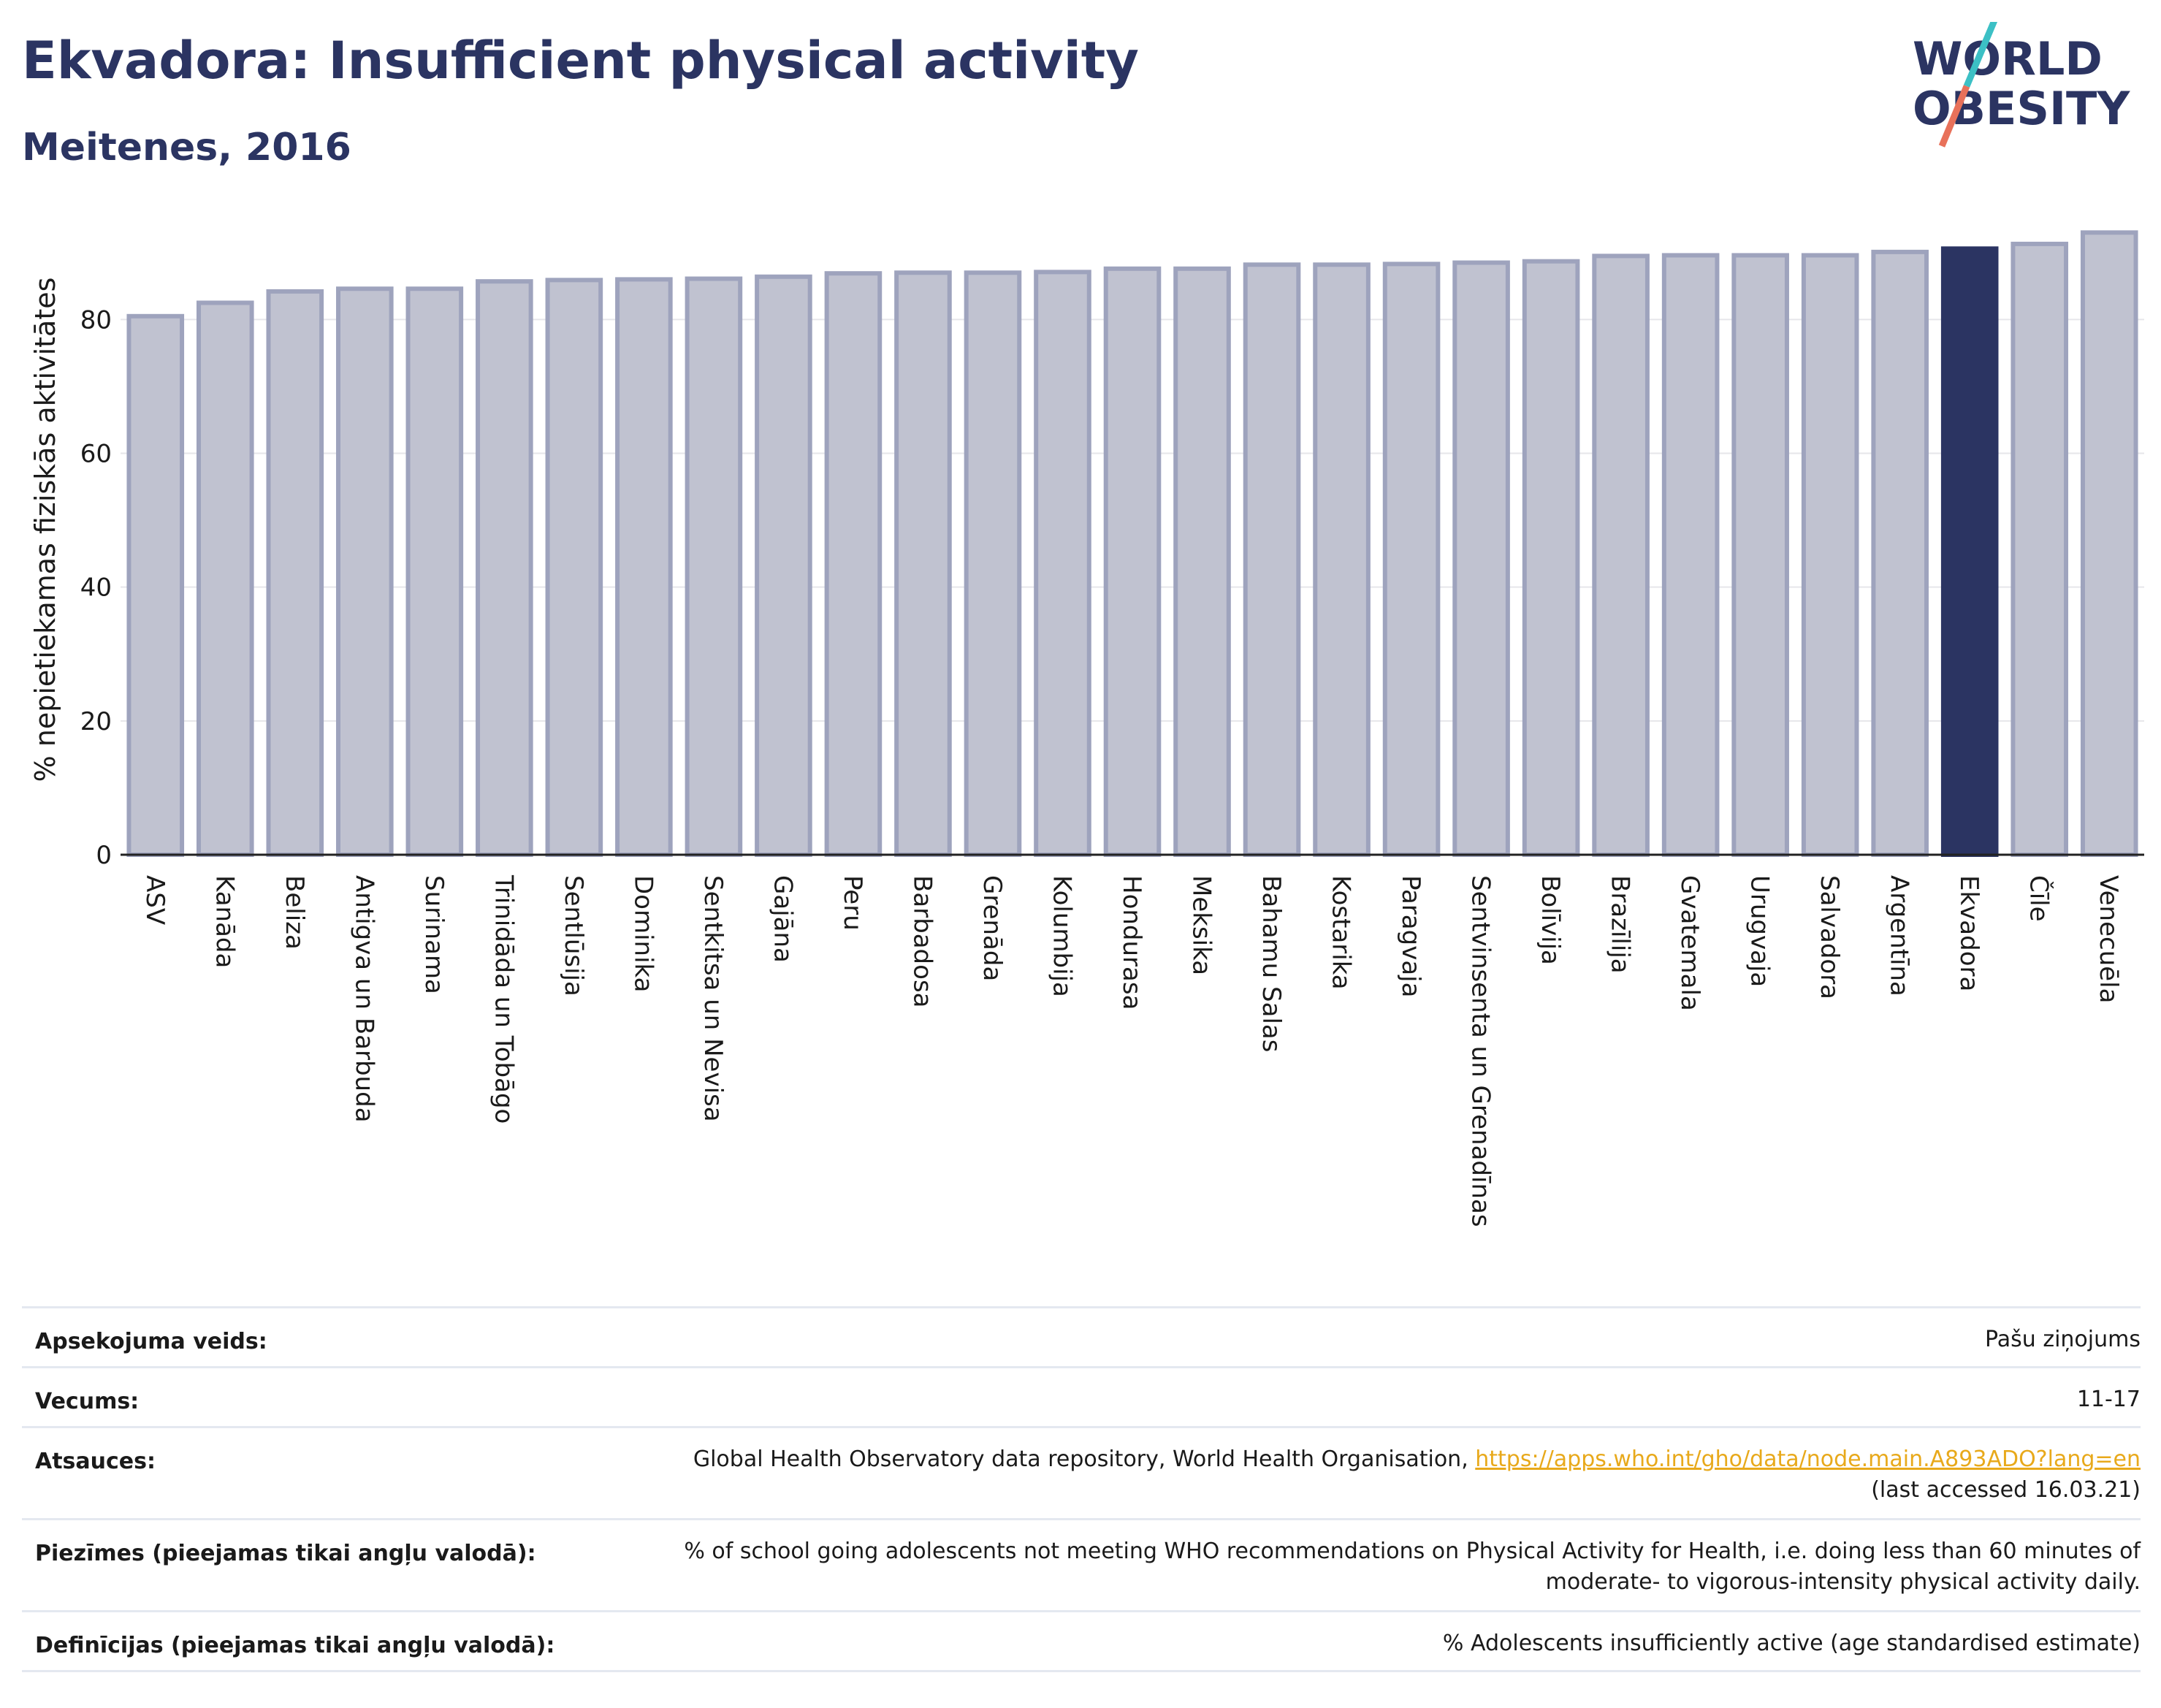 This screenshot has height=1708, width=2161. I want to click on bar-kolumbija, so click(1062, 564).